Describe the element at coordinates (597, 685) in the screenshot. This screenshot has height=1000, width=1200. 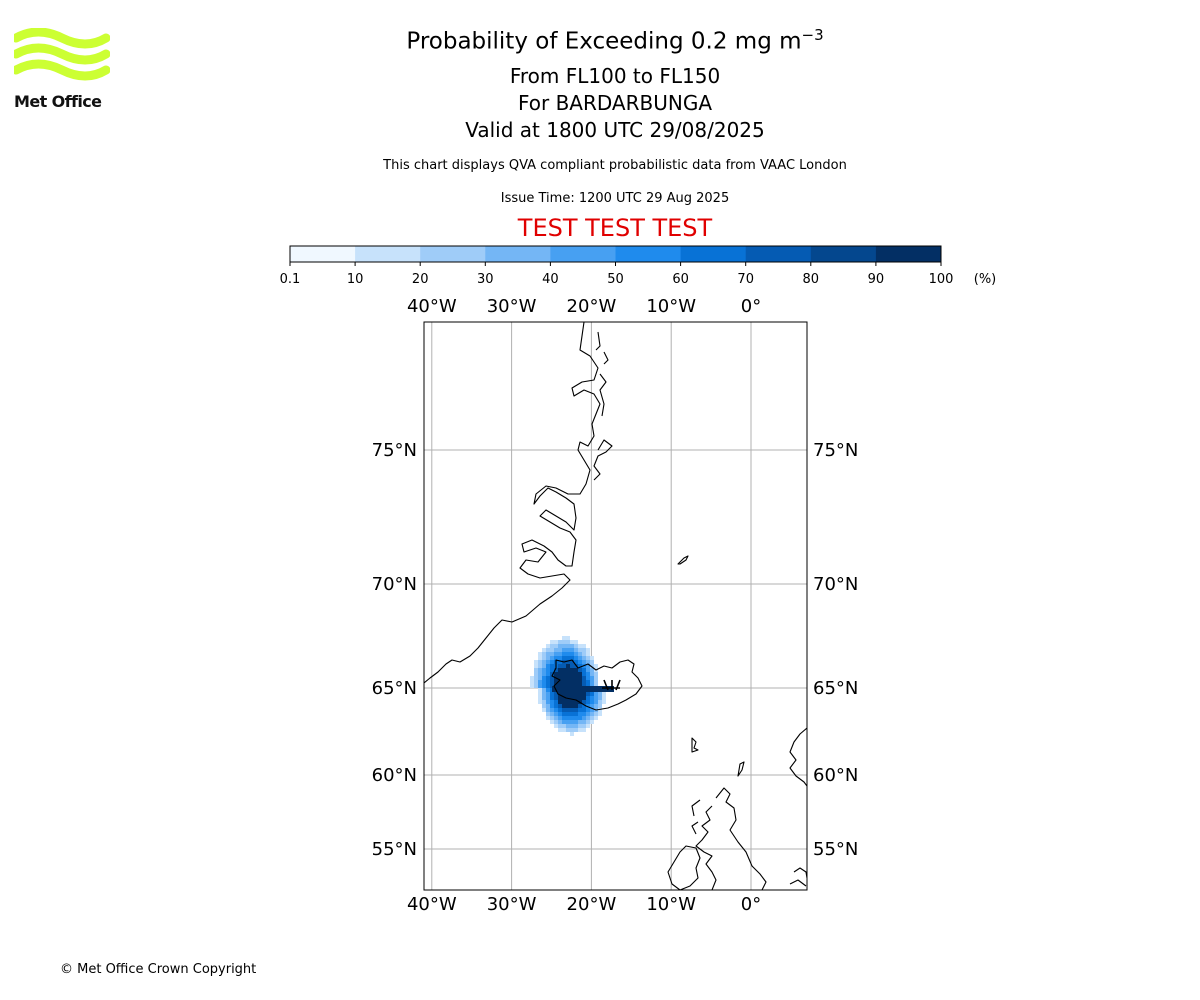
I see `coastline-iceland` at that location.